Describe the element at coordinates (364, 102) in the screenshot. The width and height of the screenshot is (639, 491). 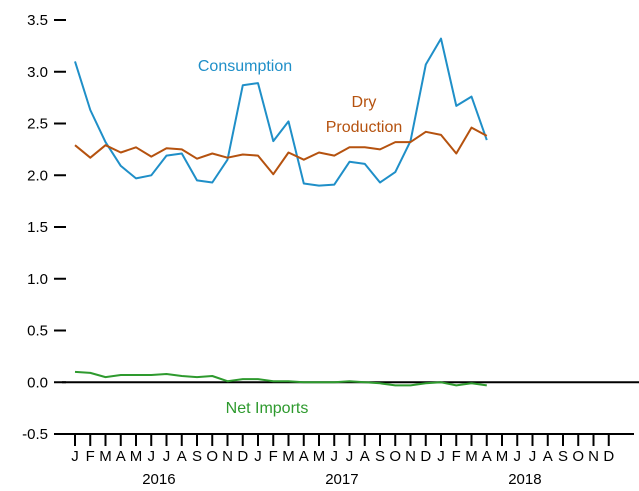
I see `series-label-dry-production: Dry` at that location.